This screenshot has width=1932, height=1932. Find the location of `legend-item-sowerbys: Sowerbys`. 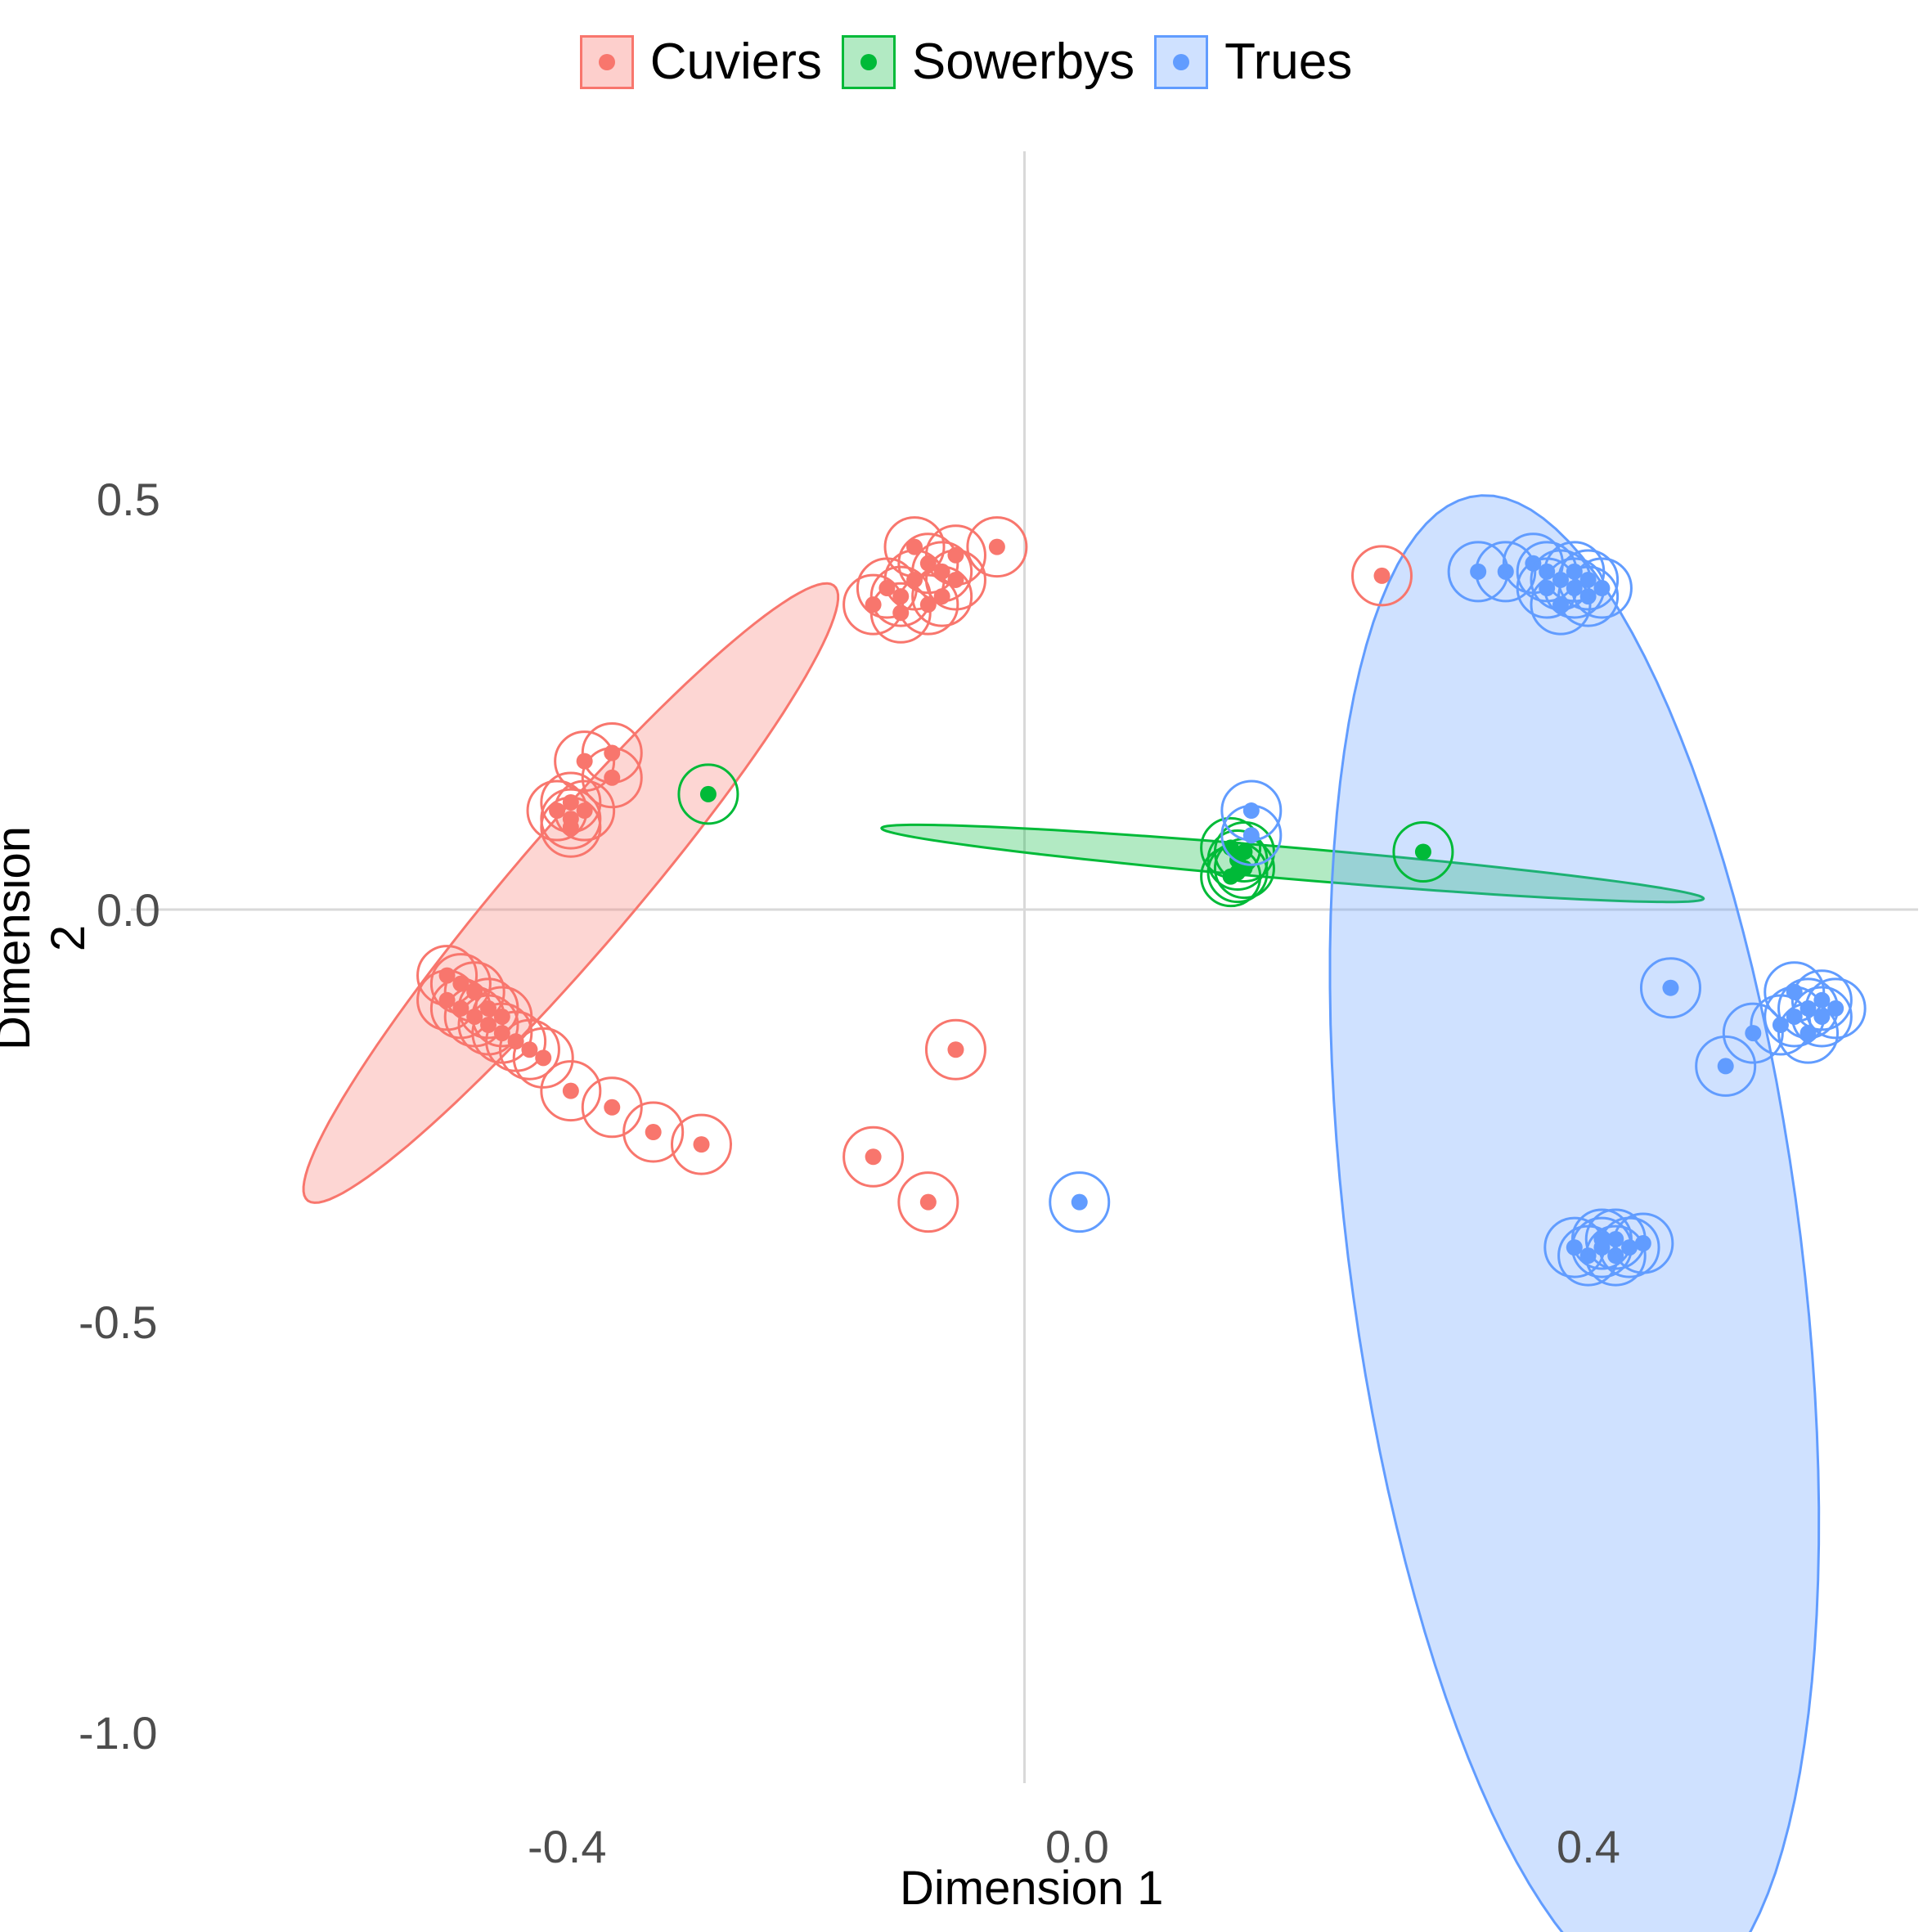

legend-item-sowerbys: Sowerbys is located at coordinates (988, 62).